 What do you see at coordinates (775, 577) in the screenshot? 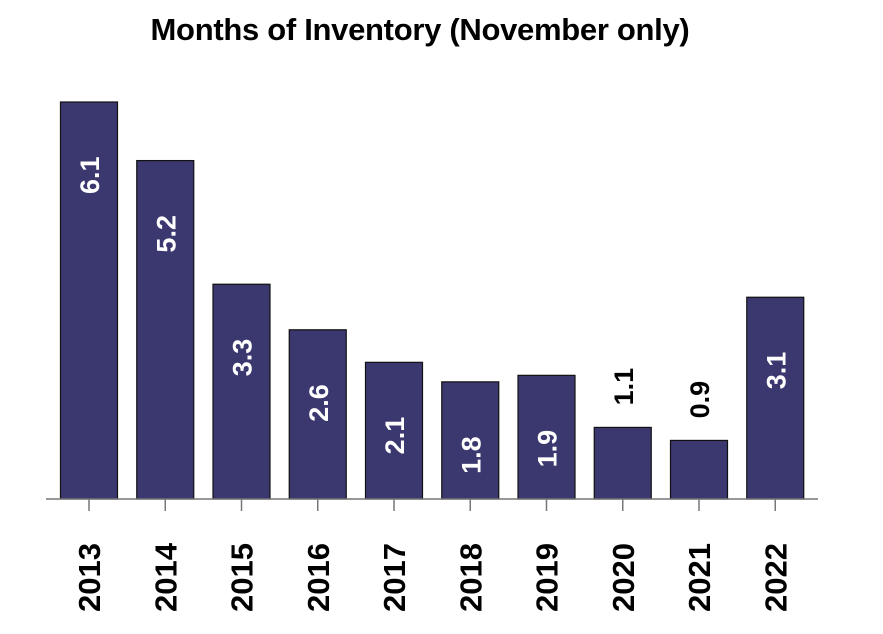
I see `x-tick-label-2022: 2022` at bounding box center [775, 577].